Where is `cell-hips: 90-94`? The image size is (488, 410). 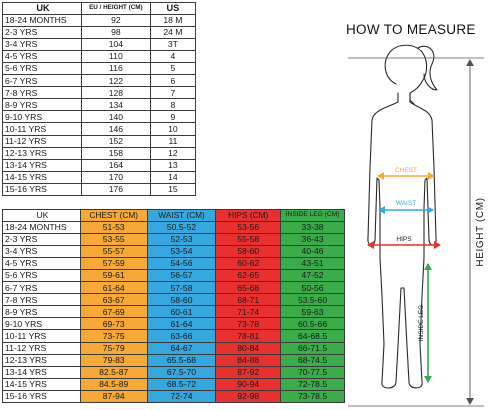 cell-hips: 90-94 is located at coordinates (248, 384).